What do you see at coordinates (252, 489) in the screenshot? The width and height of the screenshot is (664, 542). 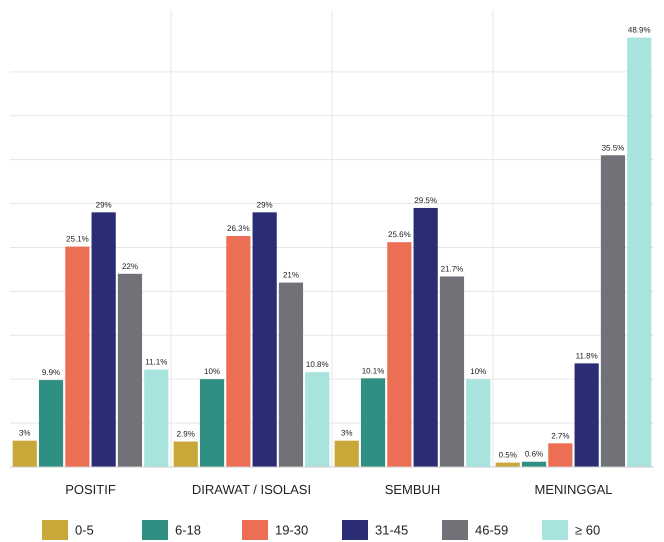 I see `x-tick-label: DIRAWAT / ISOLASI` at bounding box center [252, 489].